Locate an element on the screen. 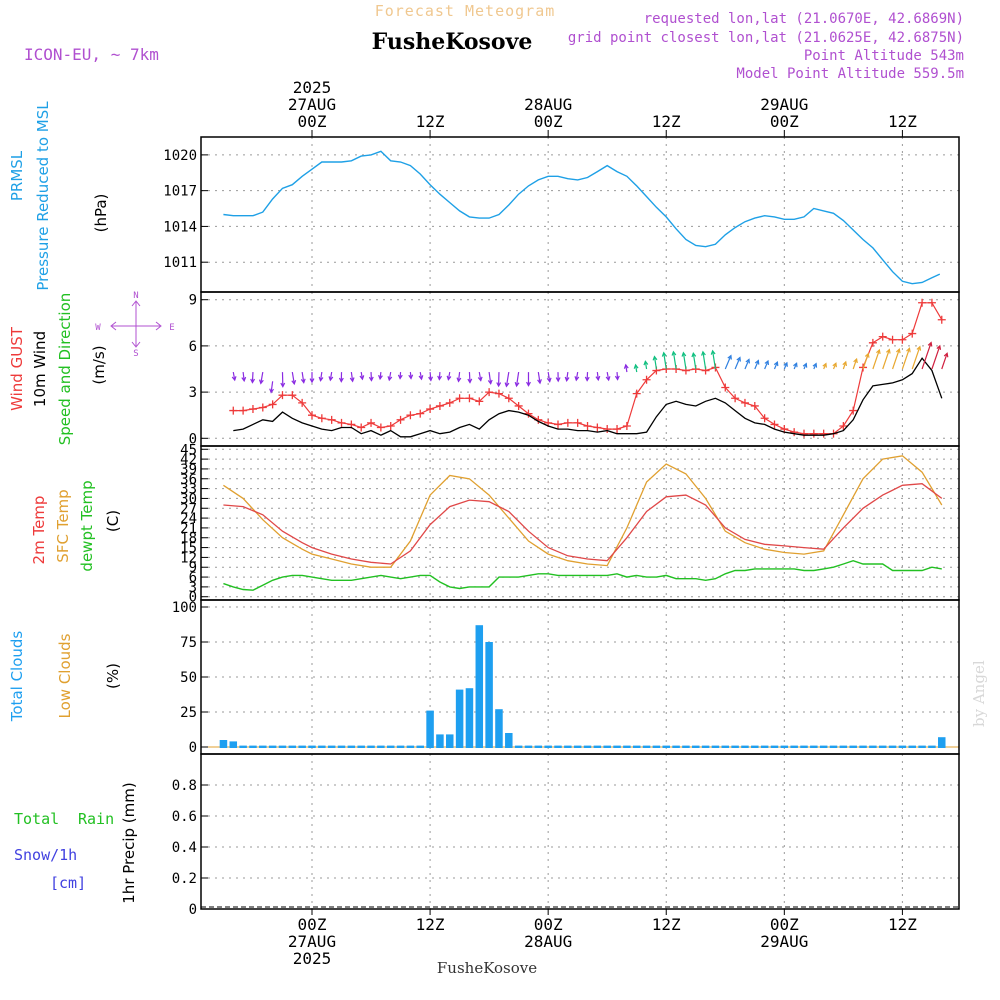 Image resolution: width=1000 pixels, height=1000 pixels. model-label: ICON-EU, ~ 7km is located at coordinates (91, 54).